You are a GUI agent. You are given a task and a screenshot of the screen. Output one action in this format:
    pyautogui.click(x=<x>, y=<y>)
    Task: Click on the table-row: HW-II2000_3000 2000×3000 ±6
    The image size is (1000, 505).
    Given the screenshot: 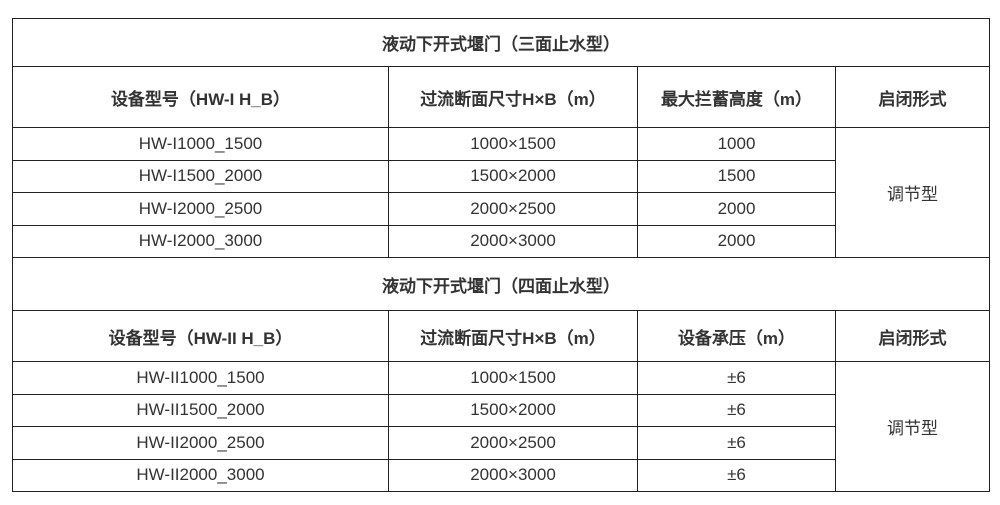 What is the action you would take?
    pyautogui.click(x=501, y=475)
    